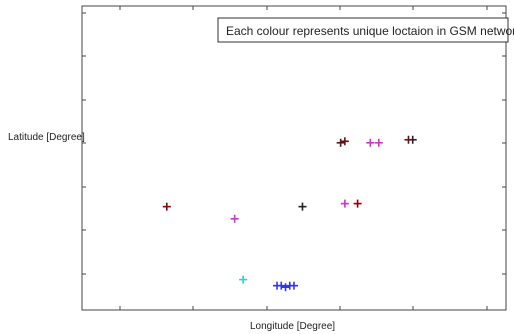 The height and width of the screenshot is (334, 514). I want to click on x-axis-label: Longitude [Degree], so click(292, 326).